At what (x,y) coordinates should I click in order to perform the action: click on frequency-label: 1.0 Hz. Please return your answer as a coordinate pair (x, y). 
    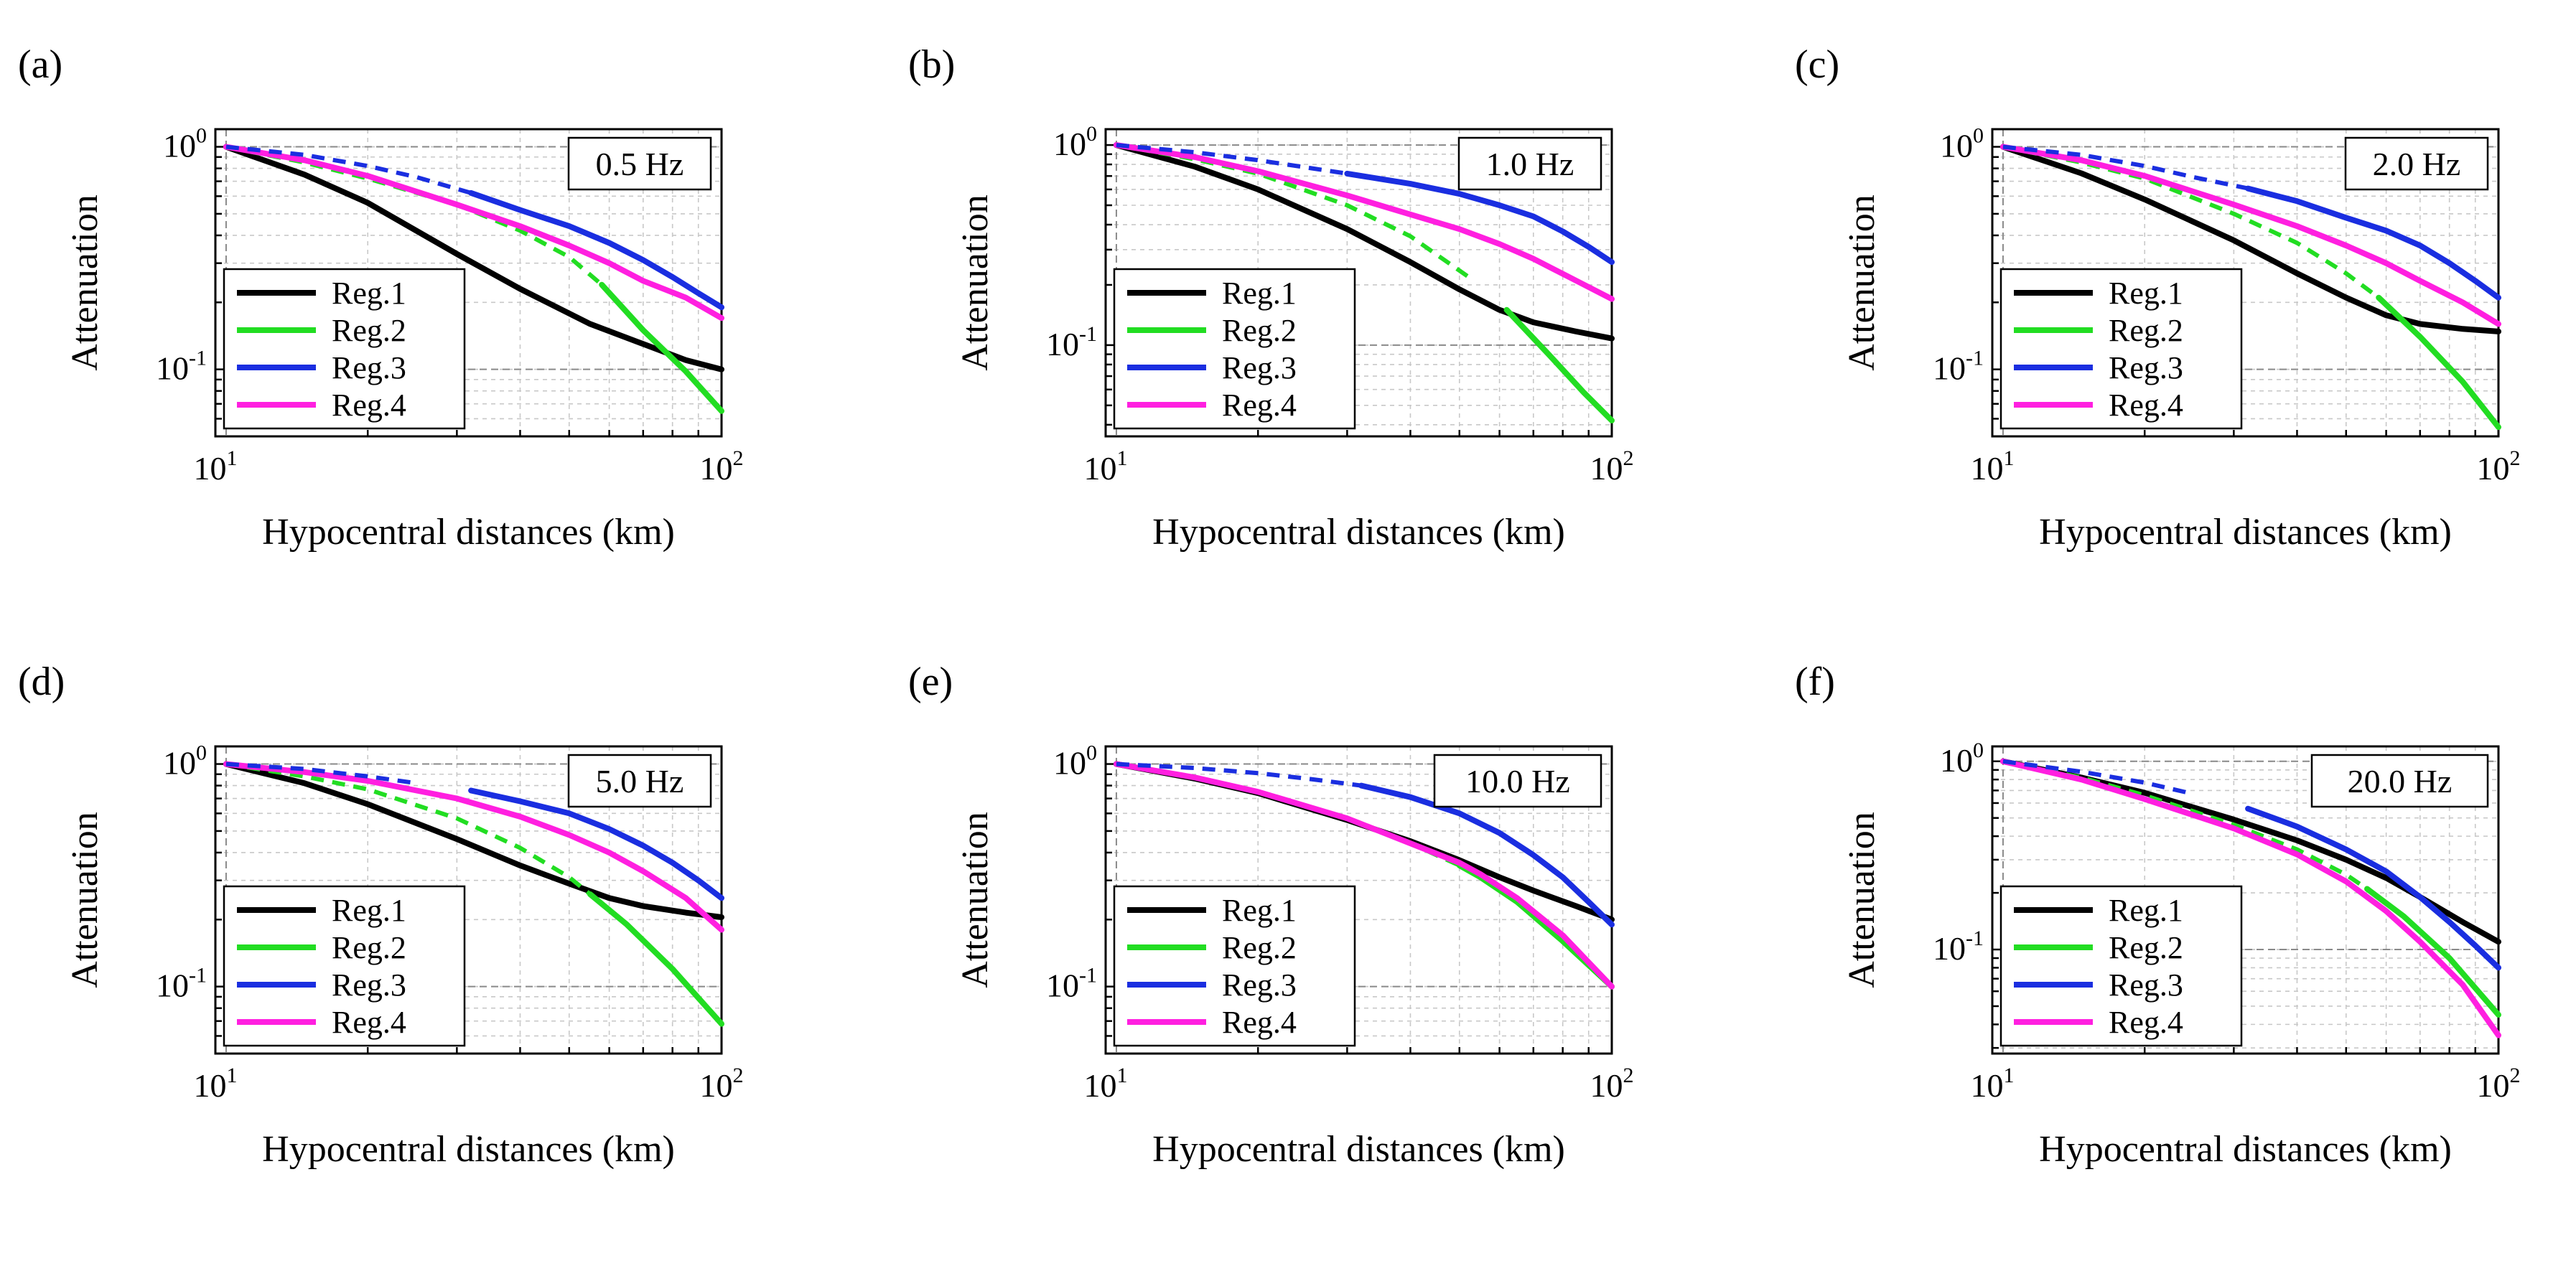
    Looking at the image, I should click on (1530, 164).